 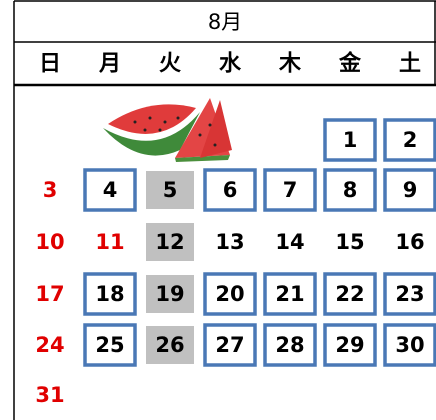 I want to click on day-number: 23, so click(x=409, y=294).